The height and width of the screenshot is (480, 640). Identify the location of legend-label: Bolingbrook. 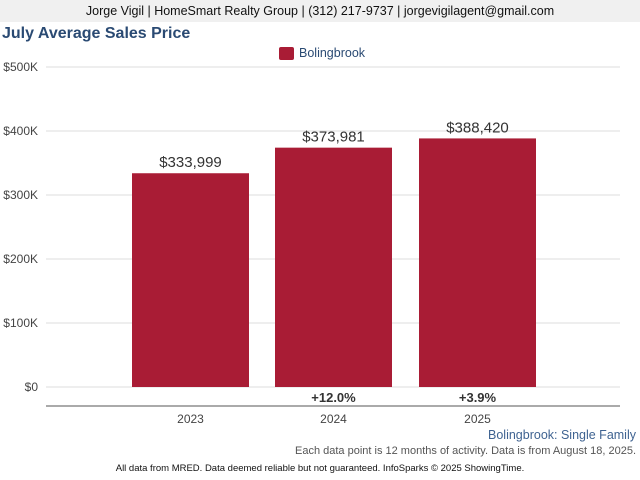
(332, 53).